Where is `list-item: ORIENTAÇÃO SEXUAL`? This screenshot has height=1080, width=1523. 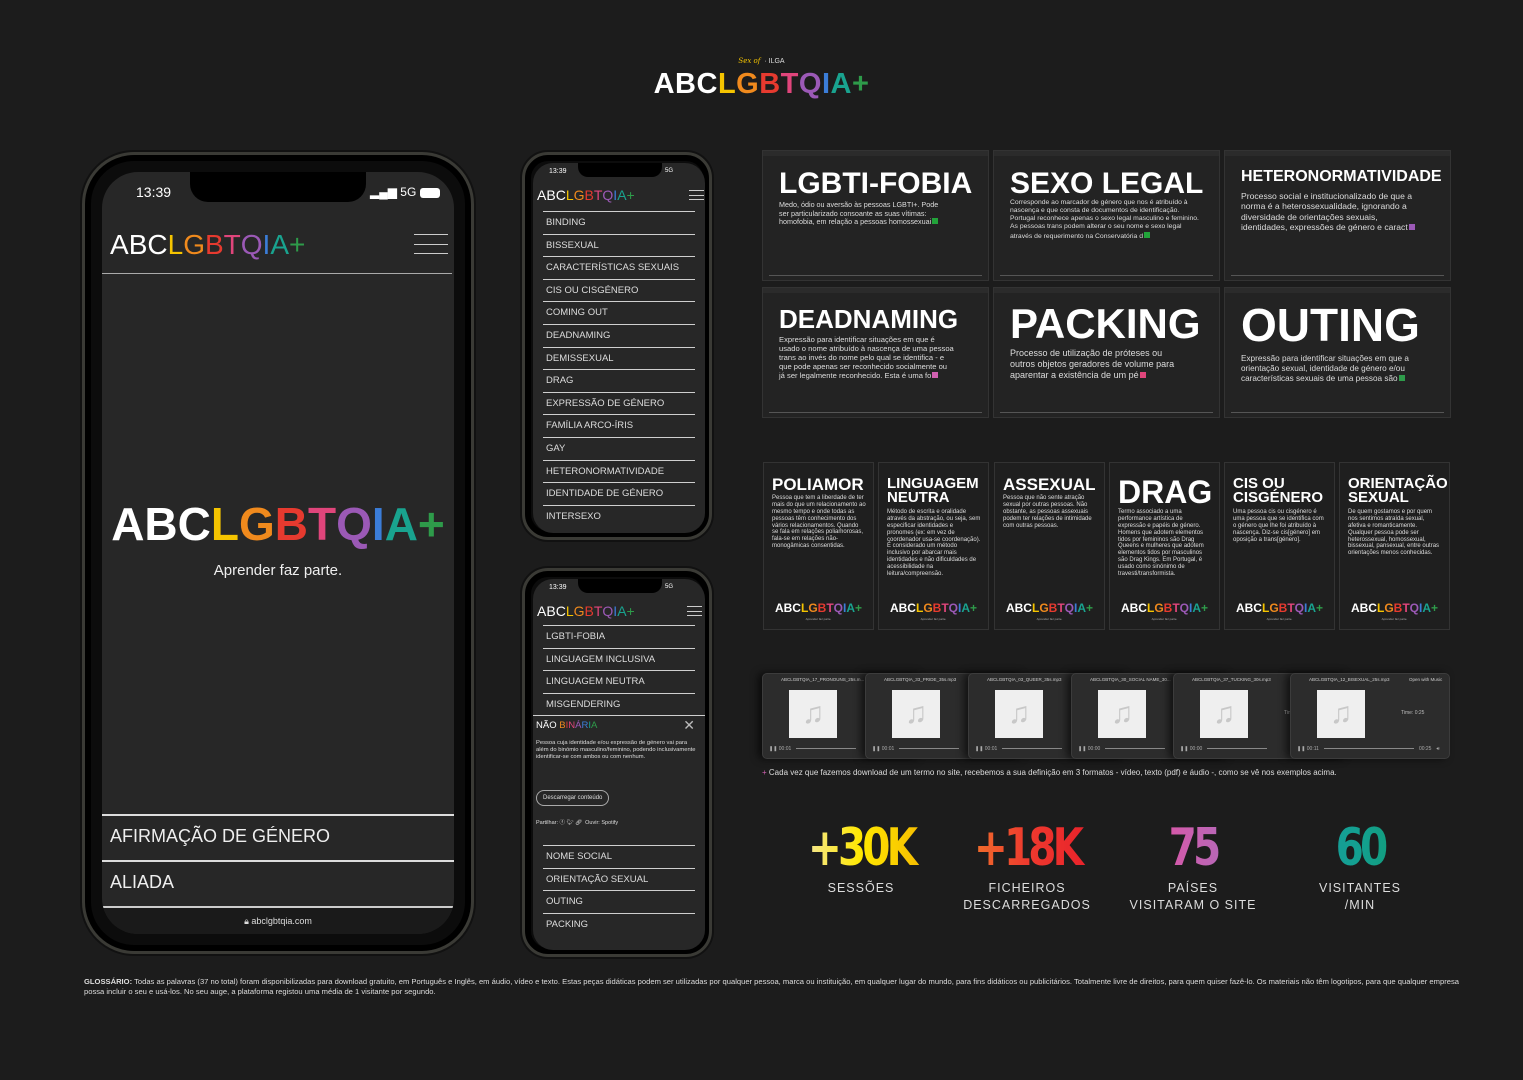 list-item: ORIENTAÇÃO SEXUAL is located at coordinates (619, 879).